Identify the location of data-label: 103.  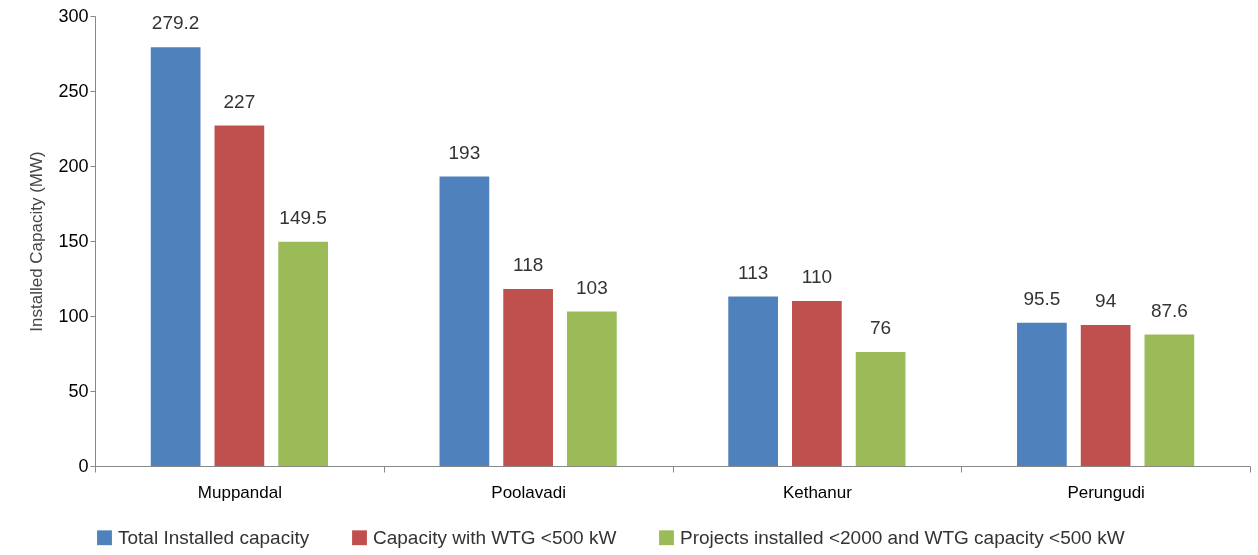
(592, 287).